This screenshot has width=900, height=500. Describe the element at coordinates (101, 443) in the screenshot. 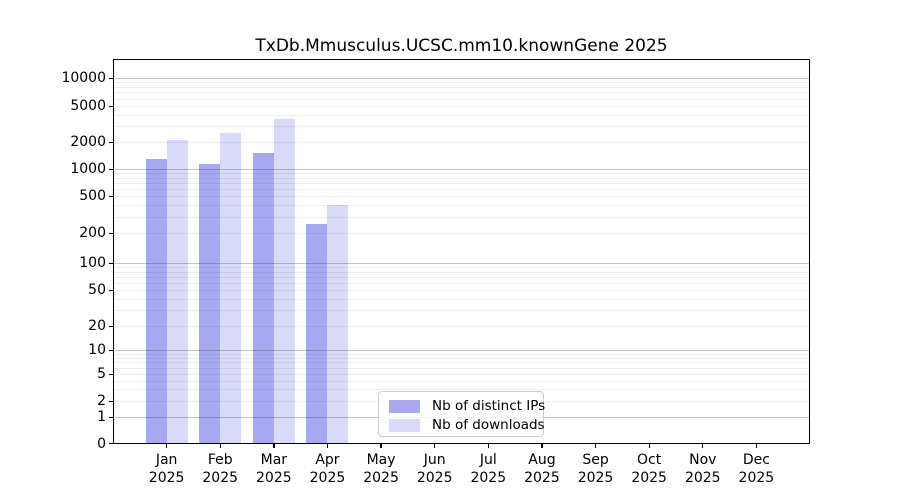

I see `y-tick-label-0: 0` at that location.